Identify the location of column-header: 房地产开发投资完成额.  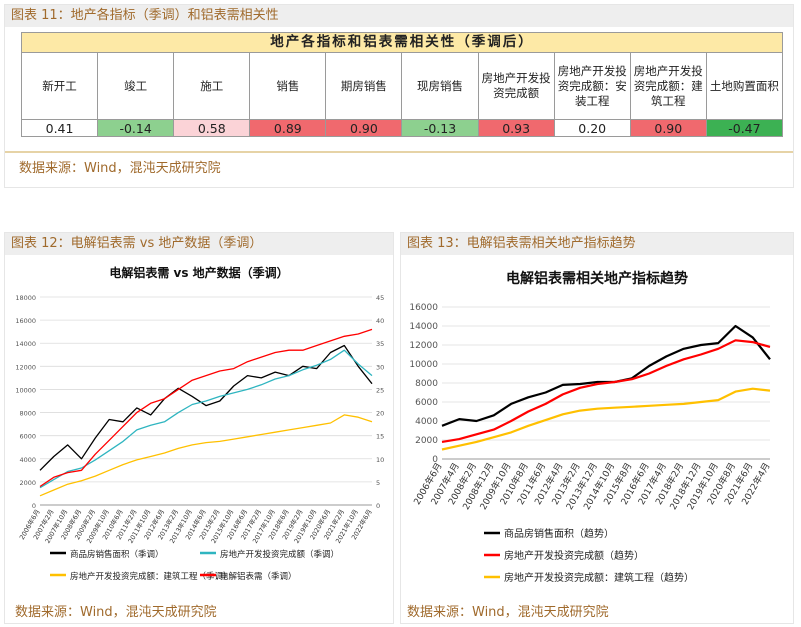
(516, 86).